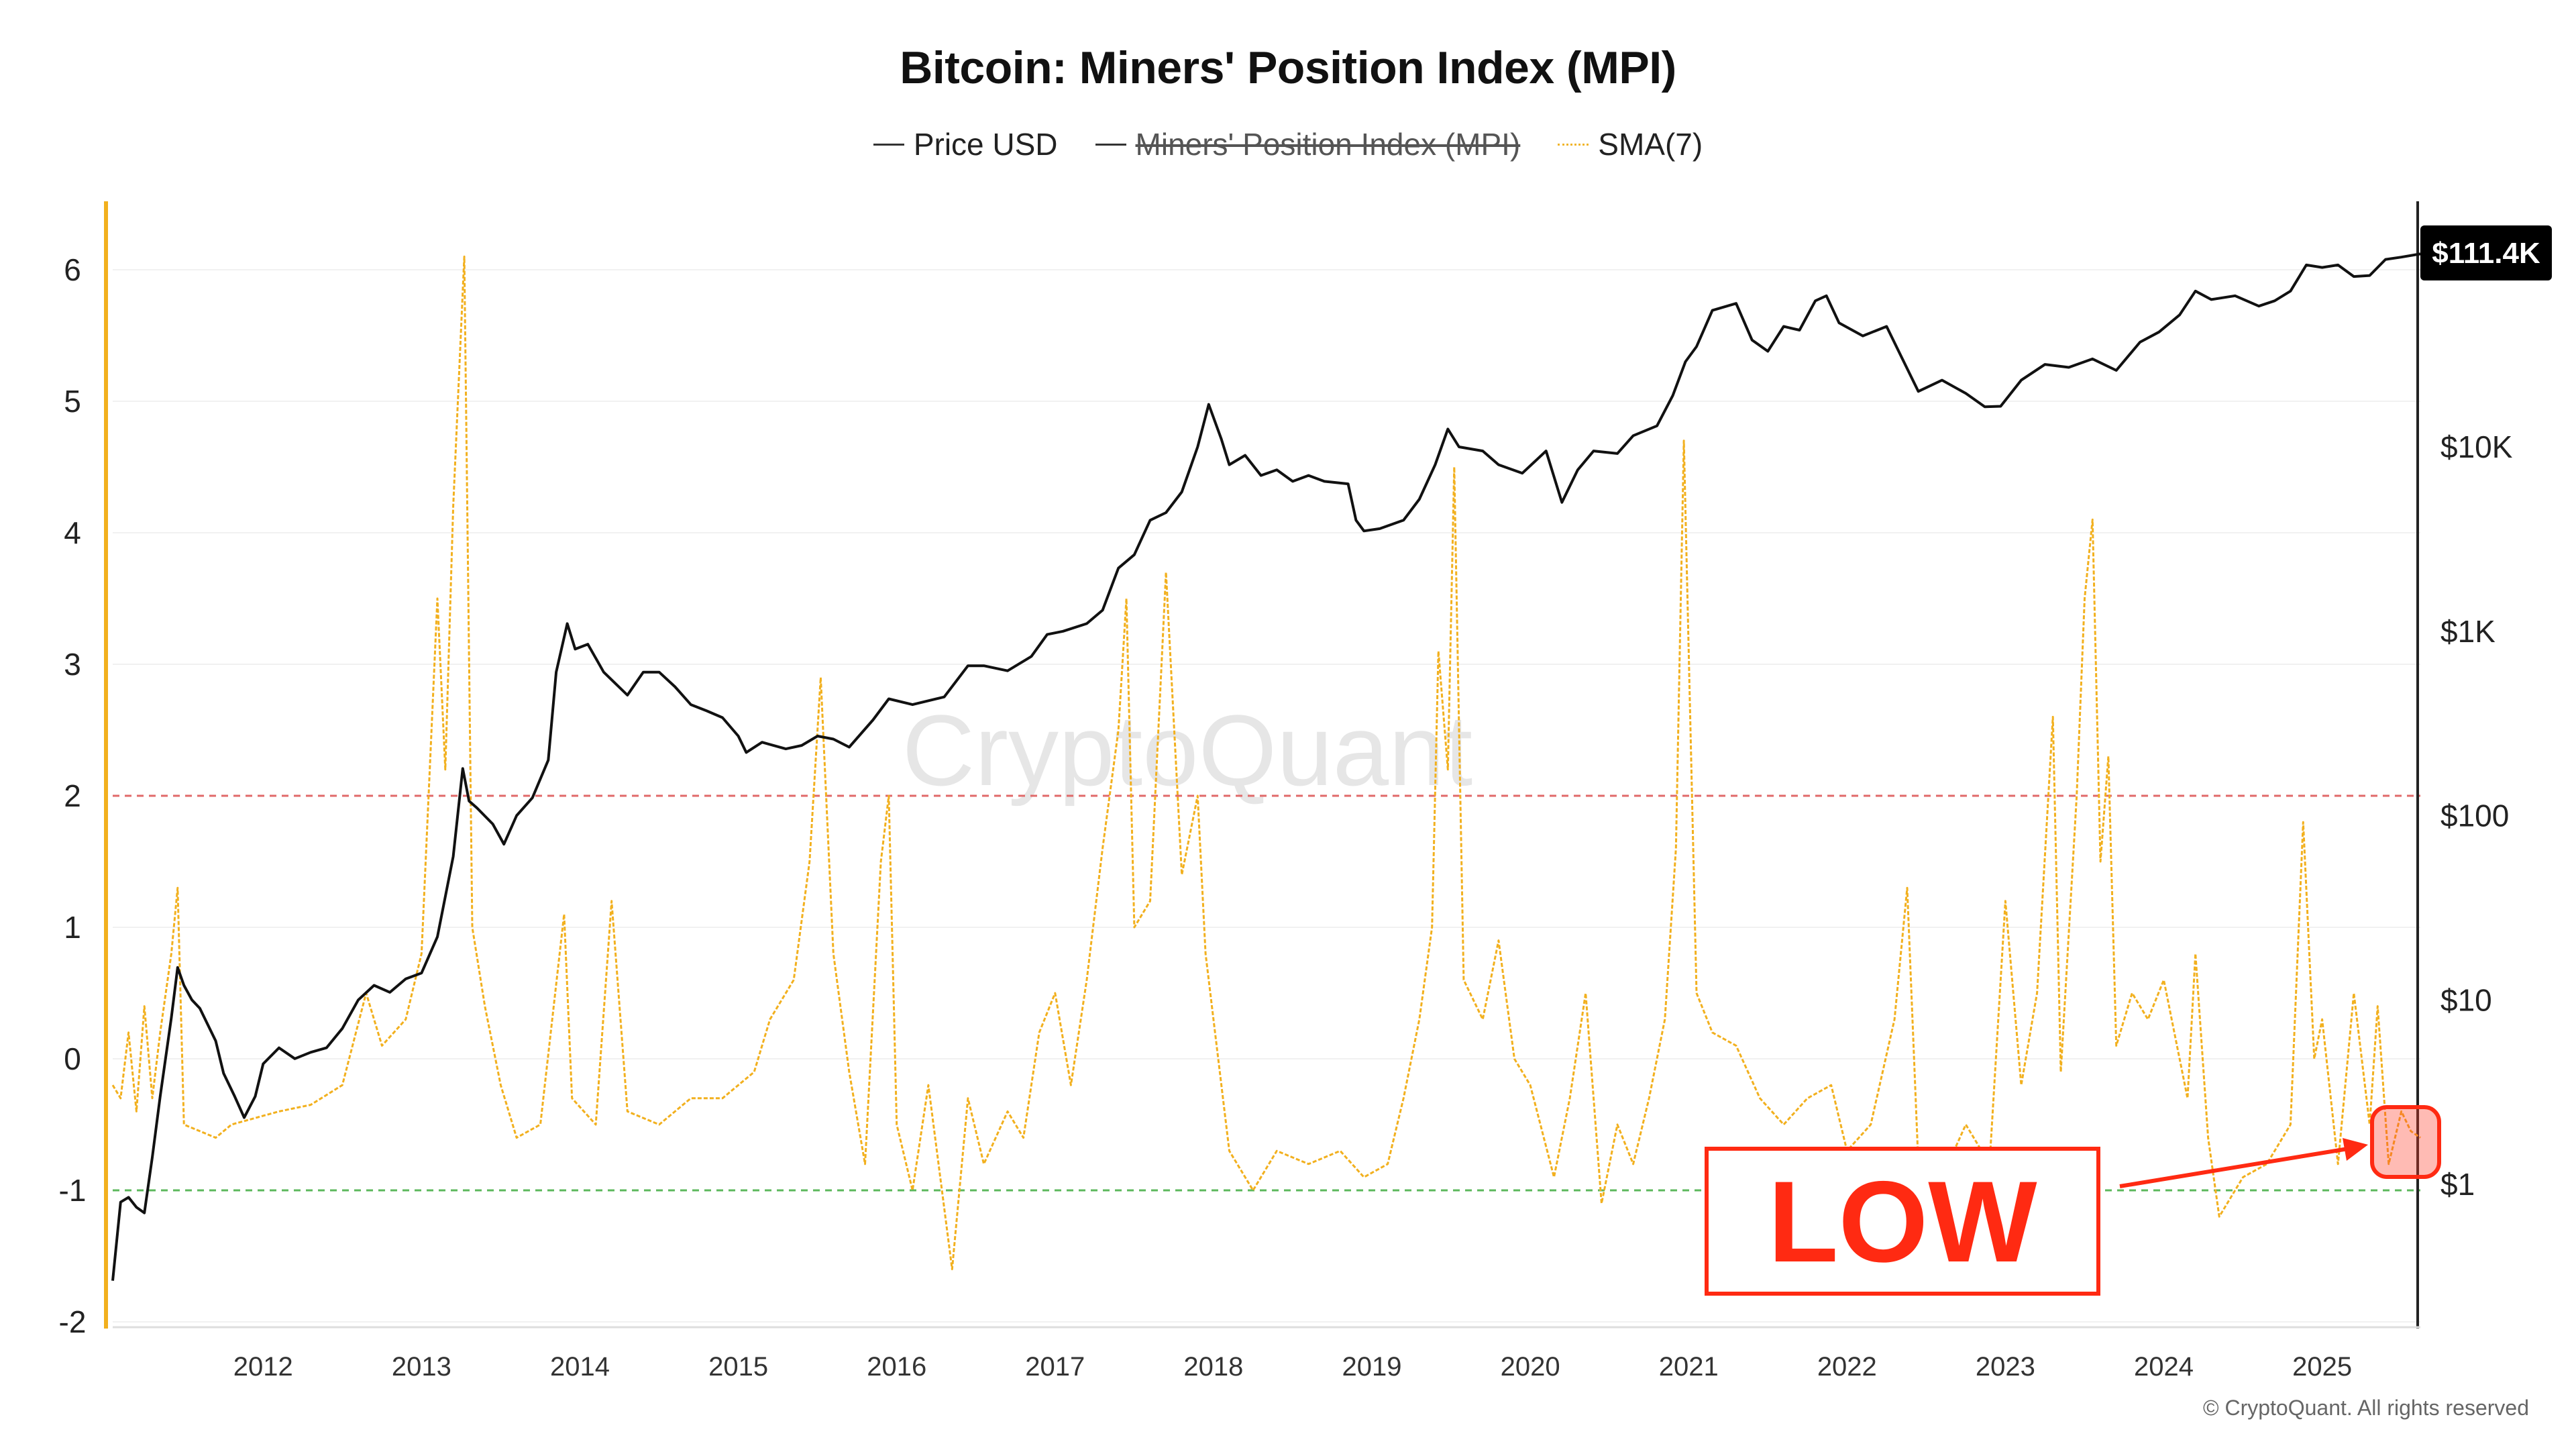 The width and height of the screenshot is (2576, 1450). I want to click on legend-swatch-price, so click(888, 144).